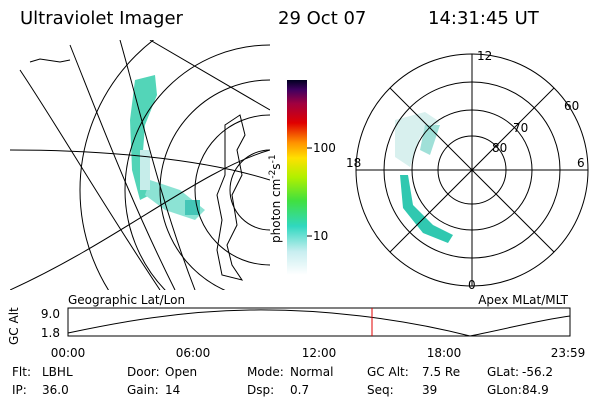 The width and height of the screenshot is (600, 400). Describe the element at coordinates (299, 390) in the screenshot. I see `info-value: 0.7` at that location.